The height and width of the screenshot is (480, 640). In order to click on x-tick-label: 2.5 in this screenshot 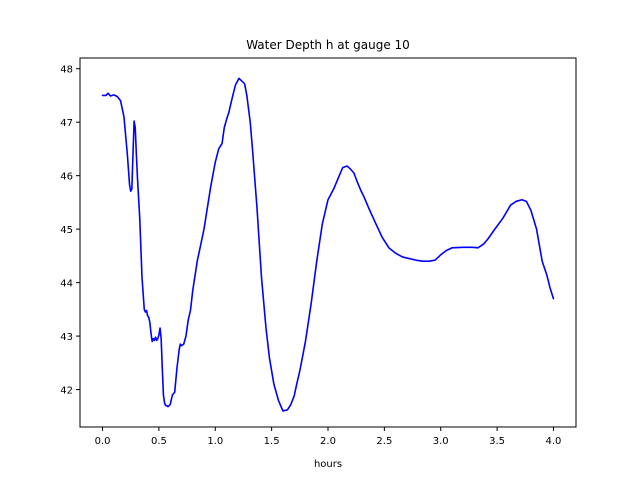, I will do `click(384, 441)`.